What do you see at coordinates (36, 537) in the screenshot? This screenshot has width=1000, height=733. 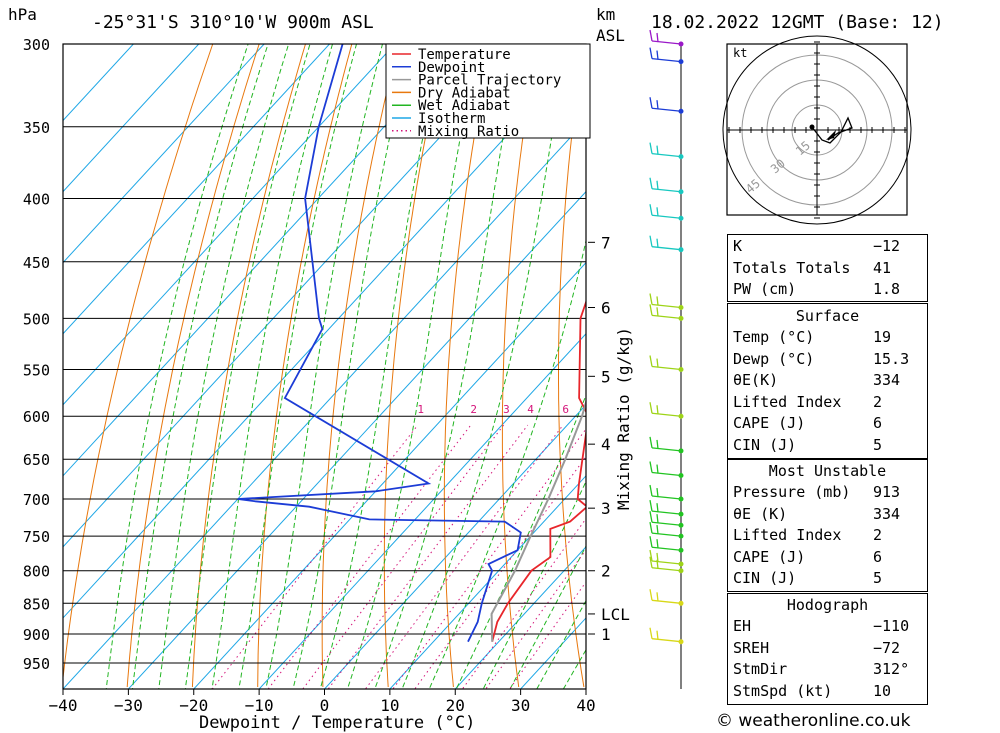 I see `pressure-tick-label: 750` at bounding box center [36, 537].